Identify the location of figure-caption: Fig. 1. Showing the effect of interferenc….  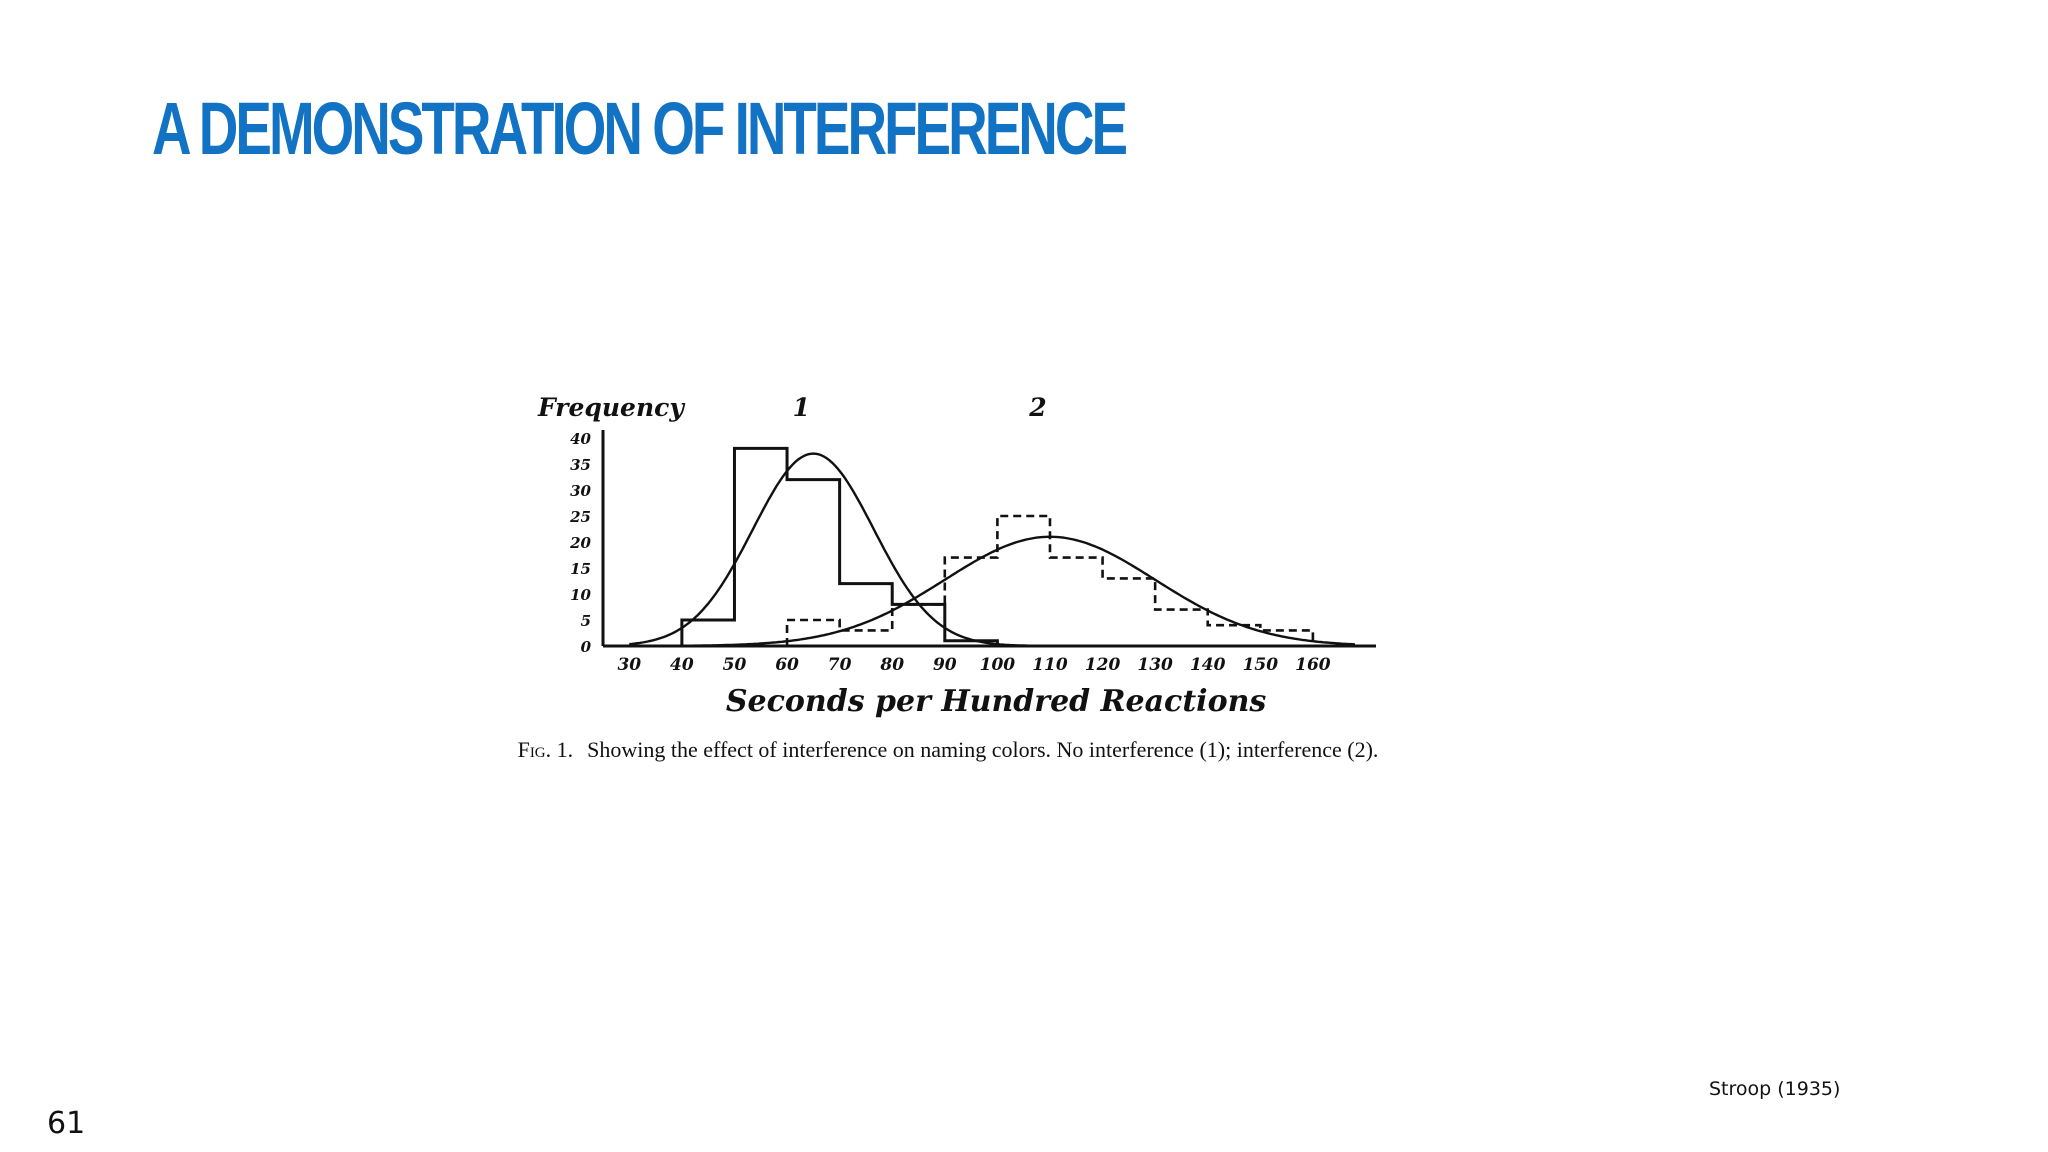
(948, 750).